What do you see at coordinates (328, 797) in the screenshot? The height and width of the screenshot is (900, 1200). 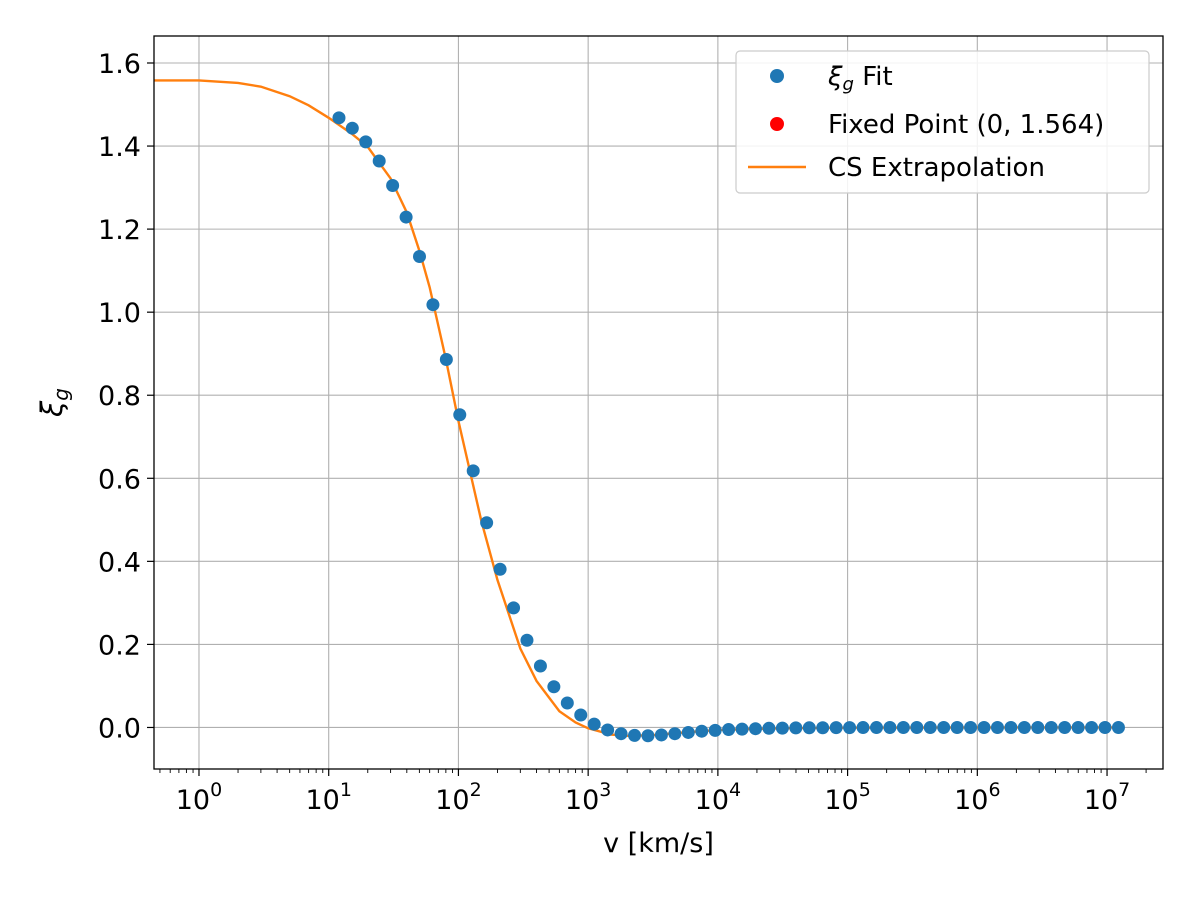 I see `x-tick-label: 10¹` at bounding box center [328, 797].